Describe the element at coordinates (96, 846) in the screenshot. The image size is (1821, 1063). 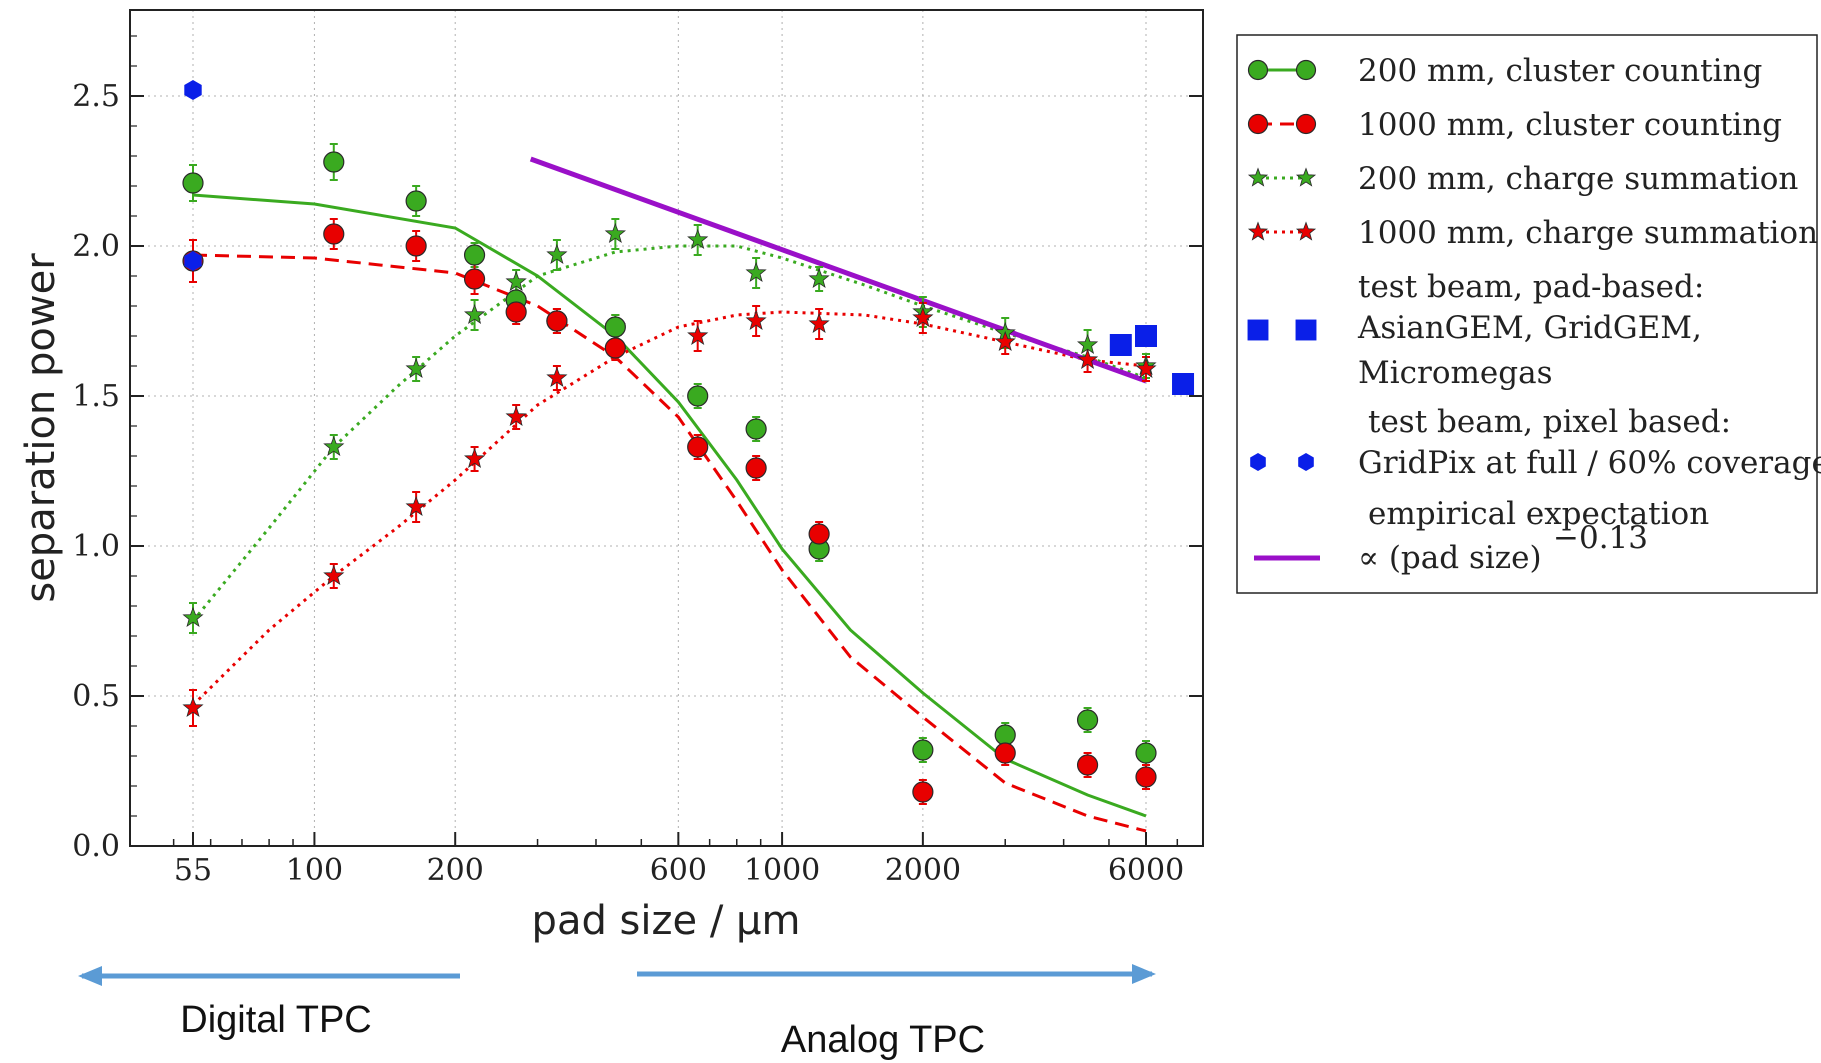
I see `y-tick-label: 0.0` at that location.